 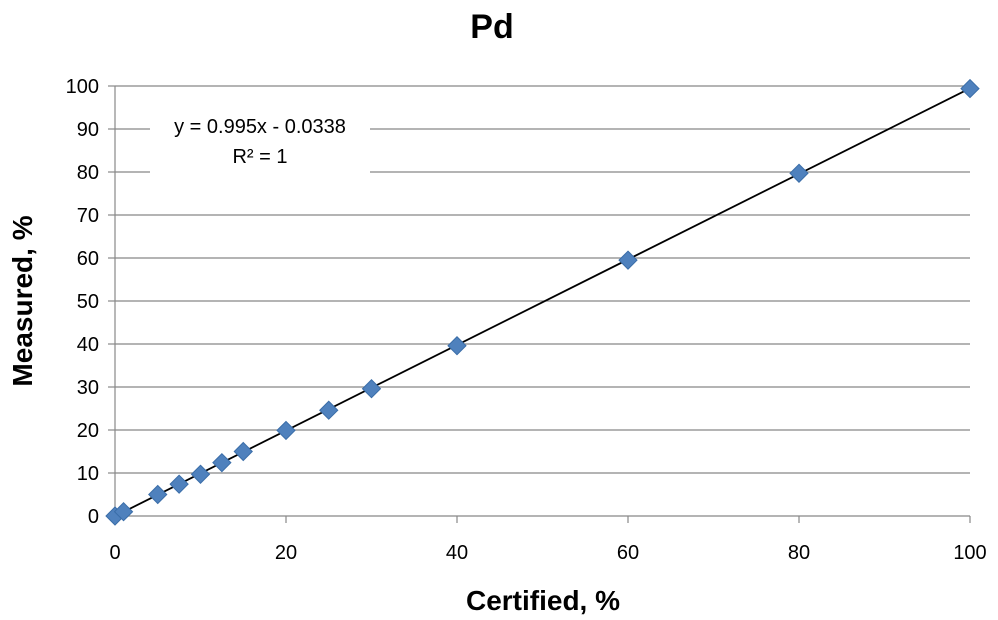 What do you see at coordinates (88, 130) in the screenshot?
I see `y-tick-label: 90` at bounding box center [88, 130].